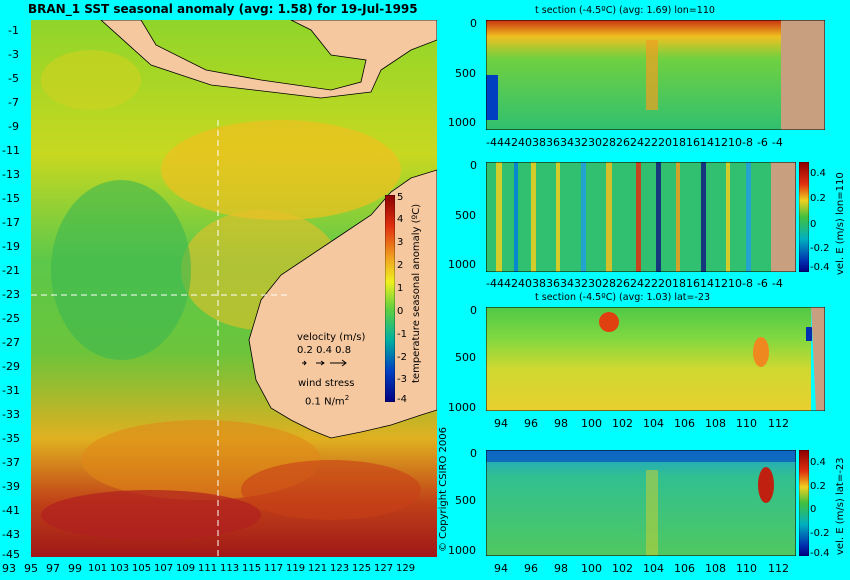 The width and height of the screenshot is (850, 580). Describe the element at coordinates (655, 425) in the screenshot. I see `panel3-xticks: 94 96 98 100 102 104 106 108 110 112` at that location.